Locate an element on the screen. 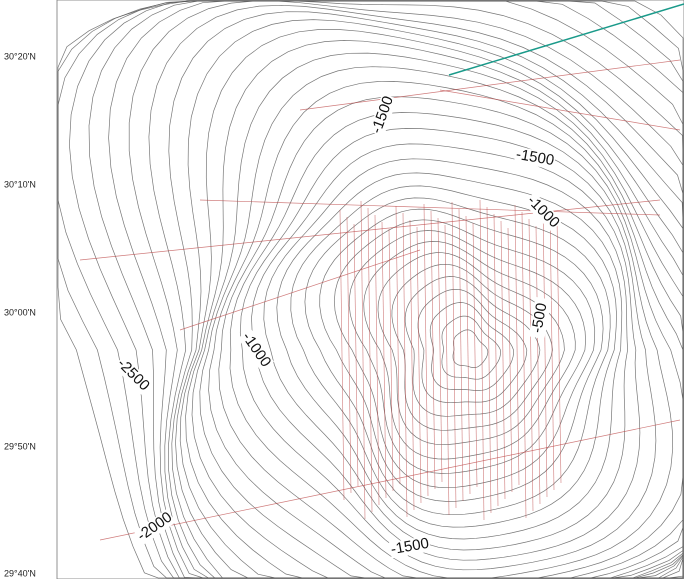 The width and height of the screenshot is (684, 579). latitude-label: 30°20'N is located at coordinates (20, 56).